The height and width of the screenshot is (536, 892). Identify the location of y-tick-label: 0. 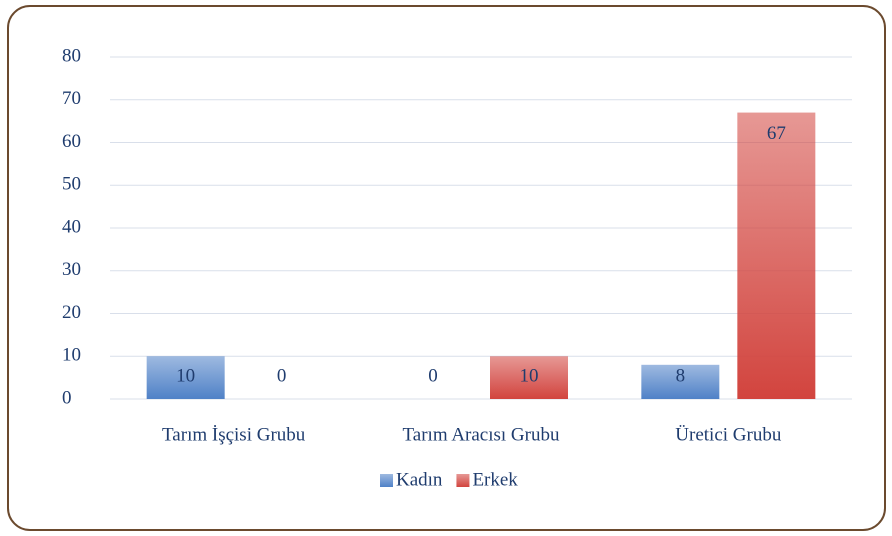
(67, 397).